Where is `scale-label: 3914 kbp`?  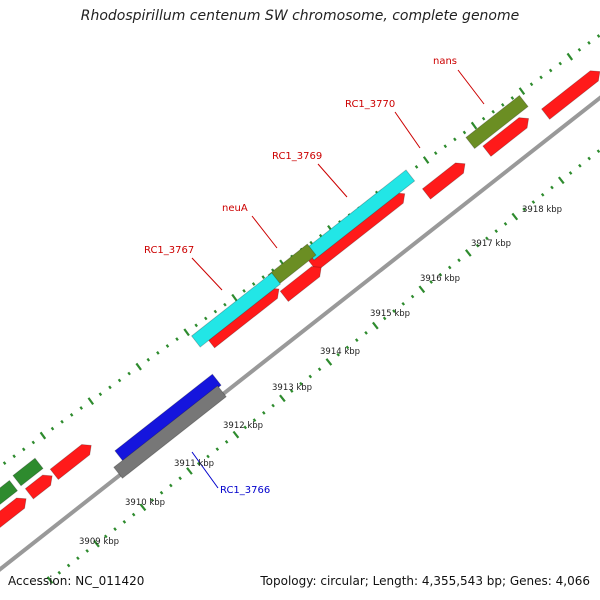
scale-label: 3914 kbp is located at coordinates (340, 352).